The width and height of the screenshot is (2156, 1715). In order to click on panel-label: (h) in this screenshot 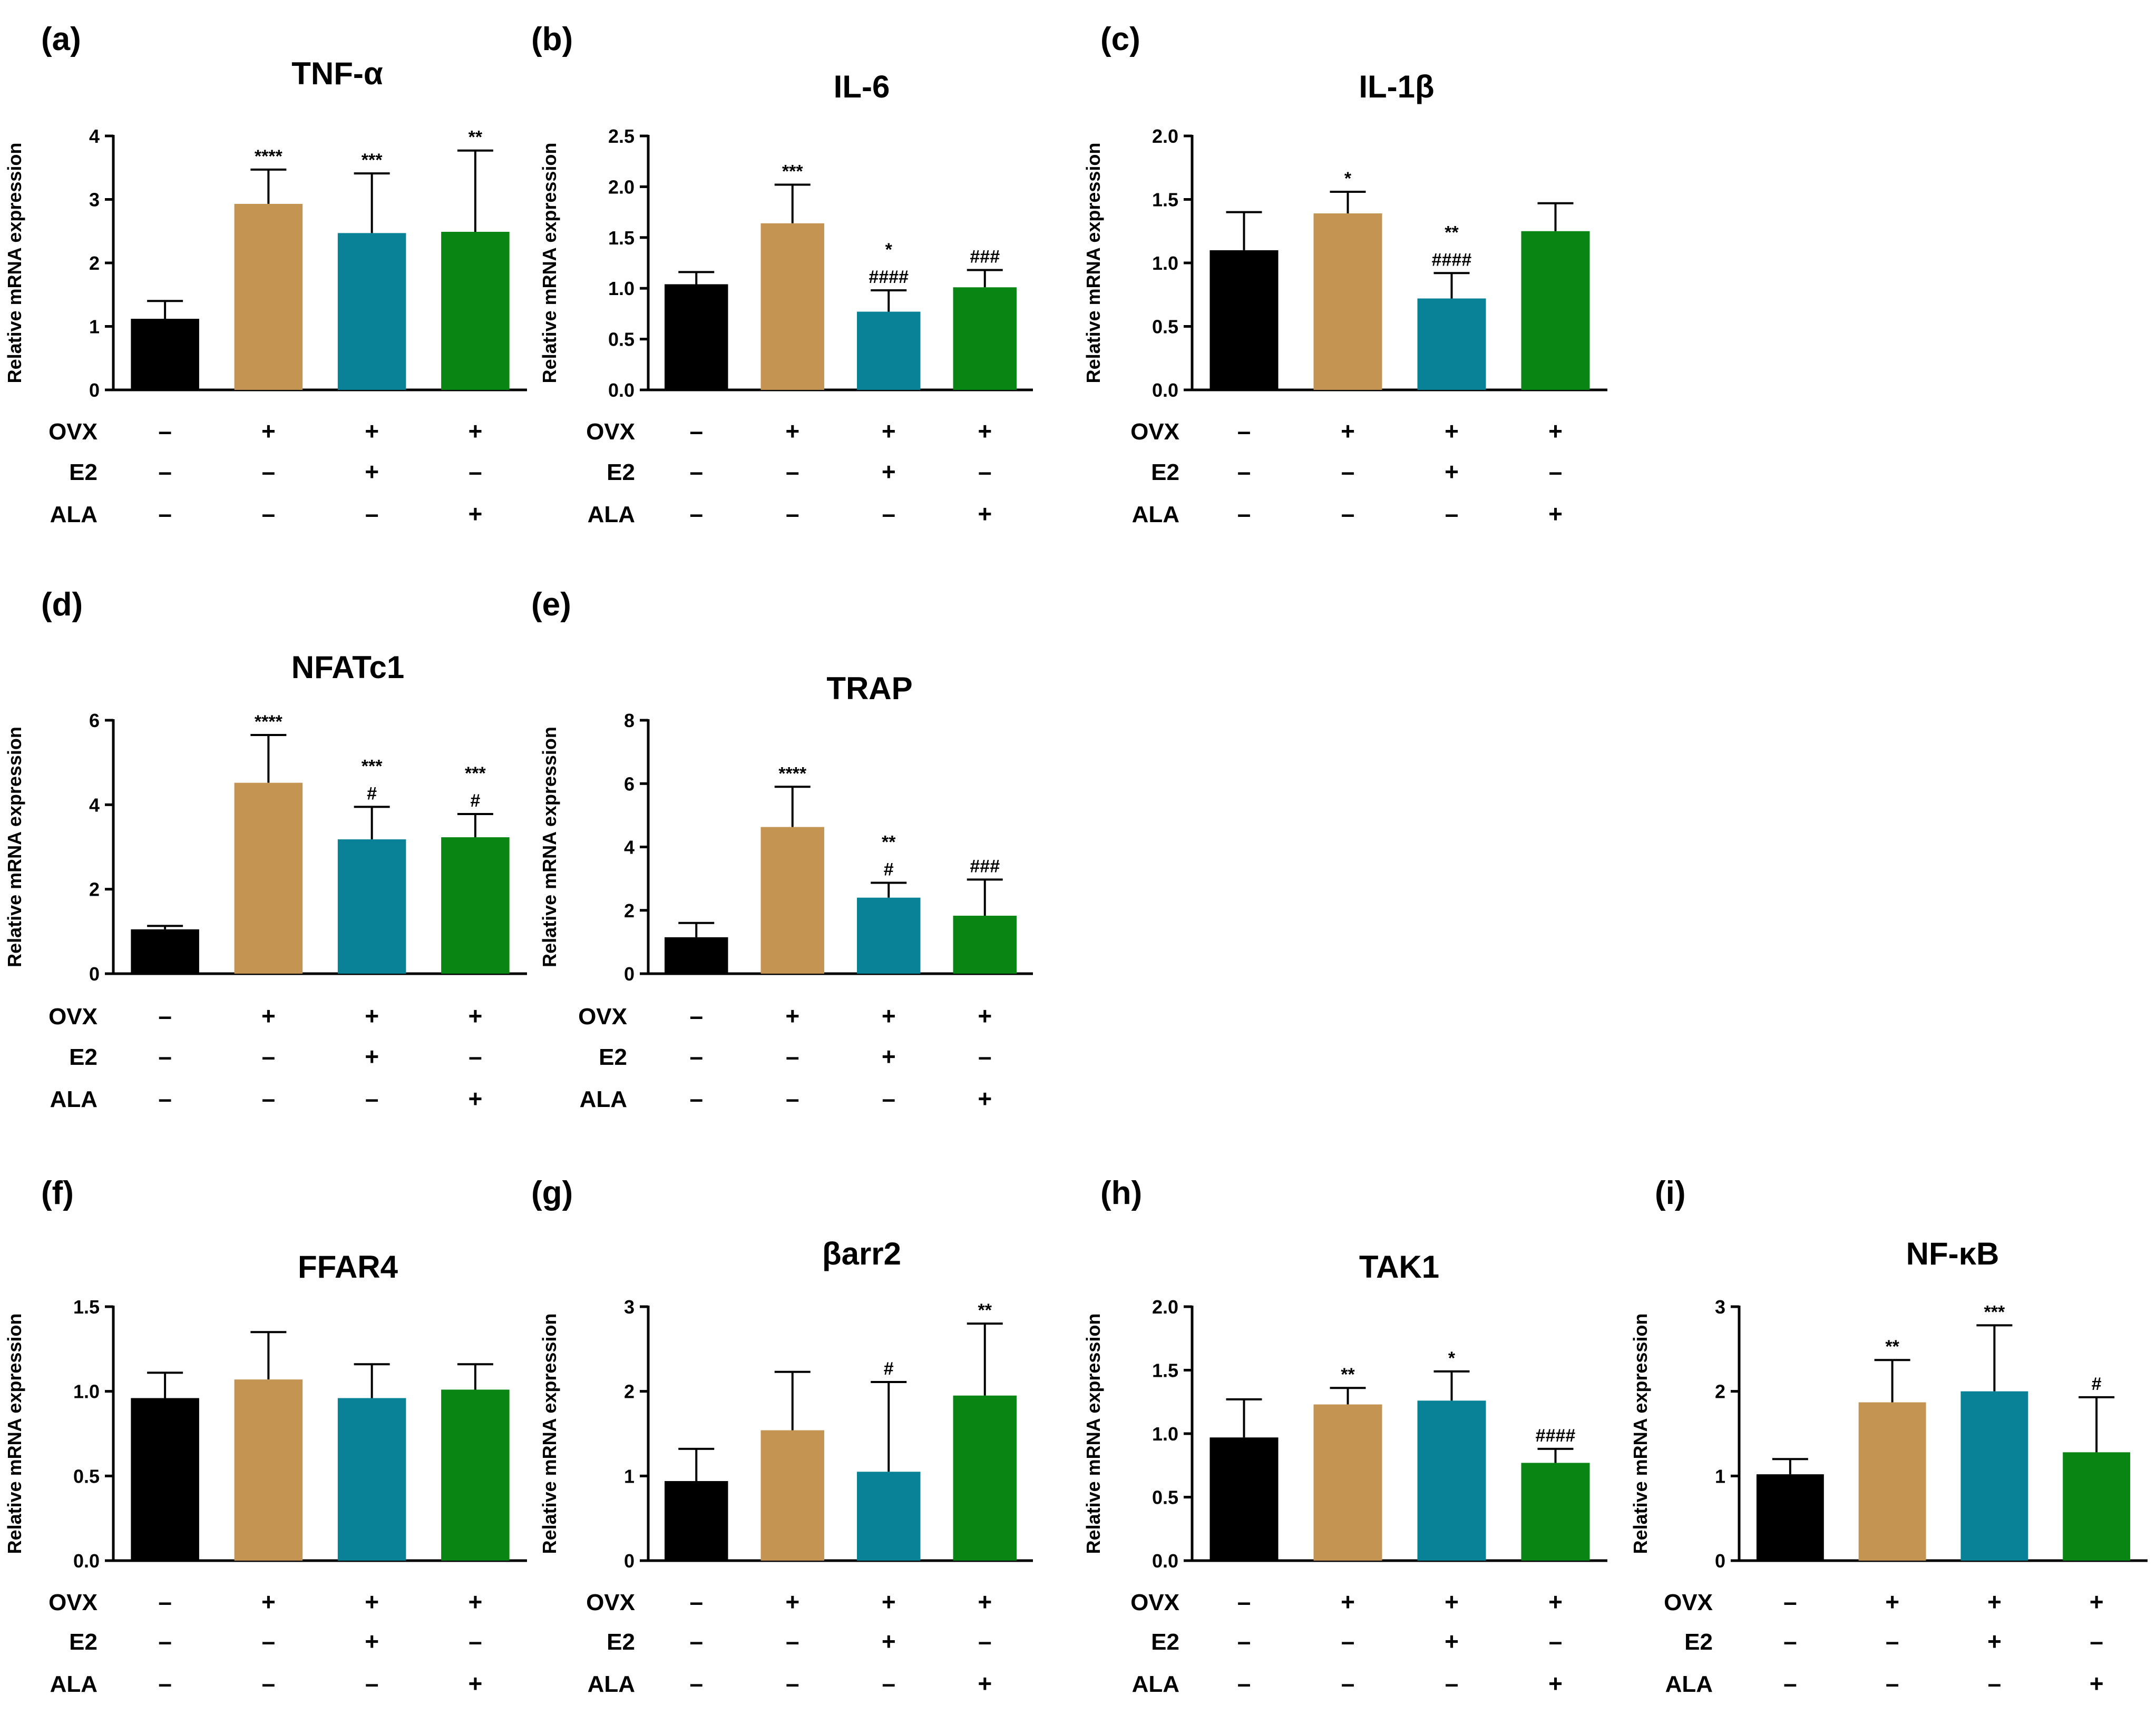, I will do `click(1121, 1193)`.